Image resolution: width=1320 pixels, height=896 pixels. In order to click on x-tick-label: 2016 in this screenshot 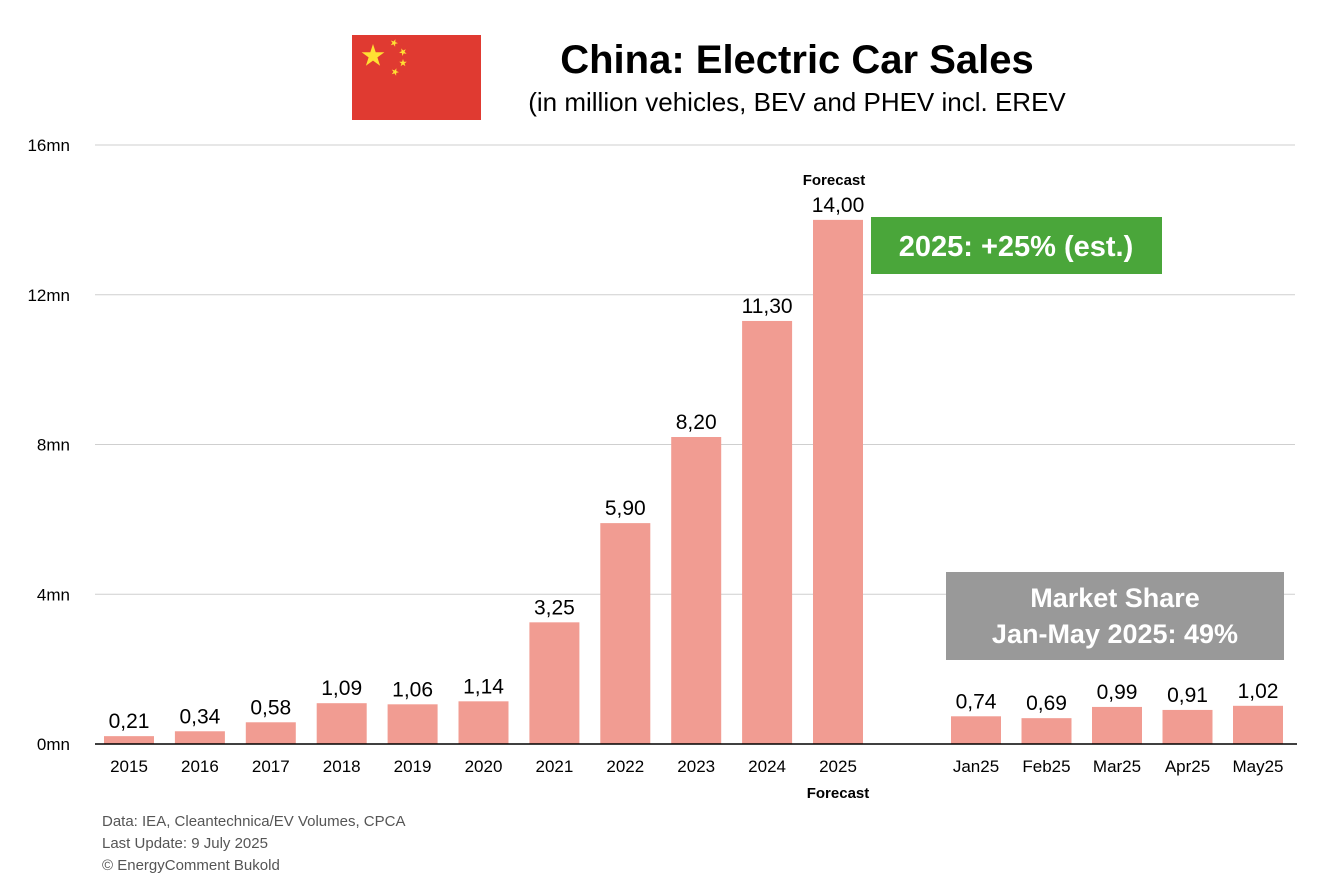, I will do `click(200, 766)`.